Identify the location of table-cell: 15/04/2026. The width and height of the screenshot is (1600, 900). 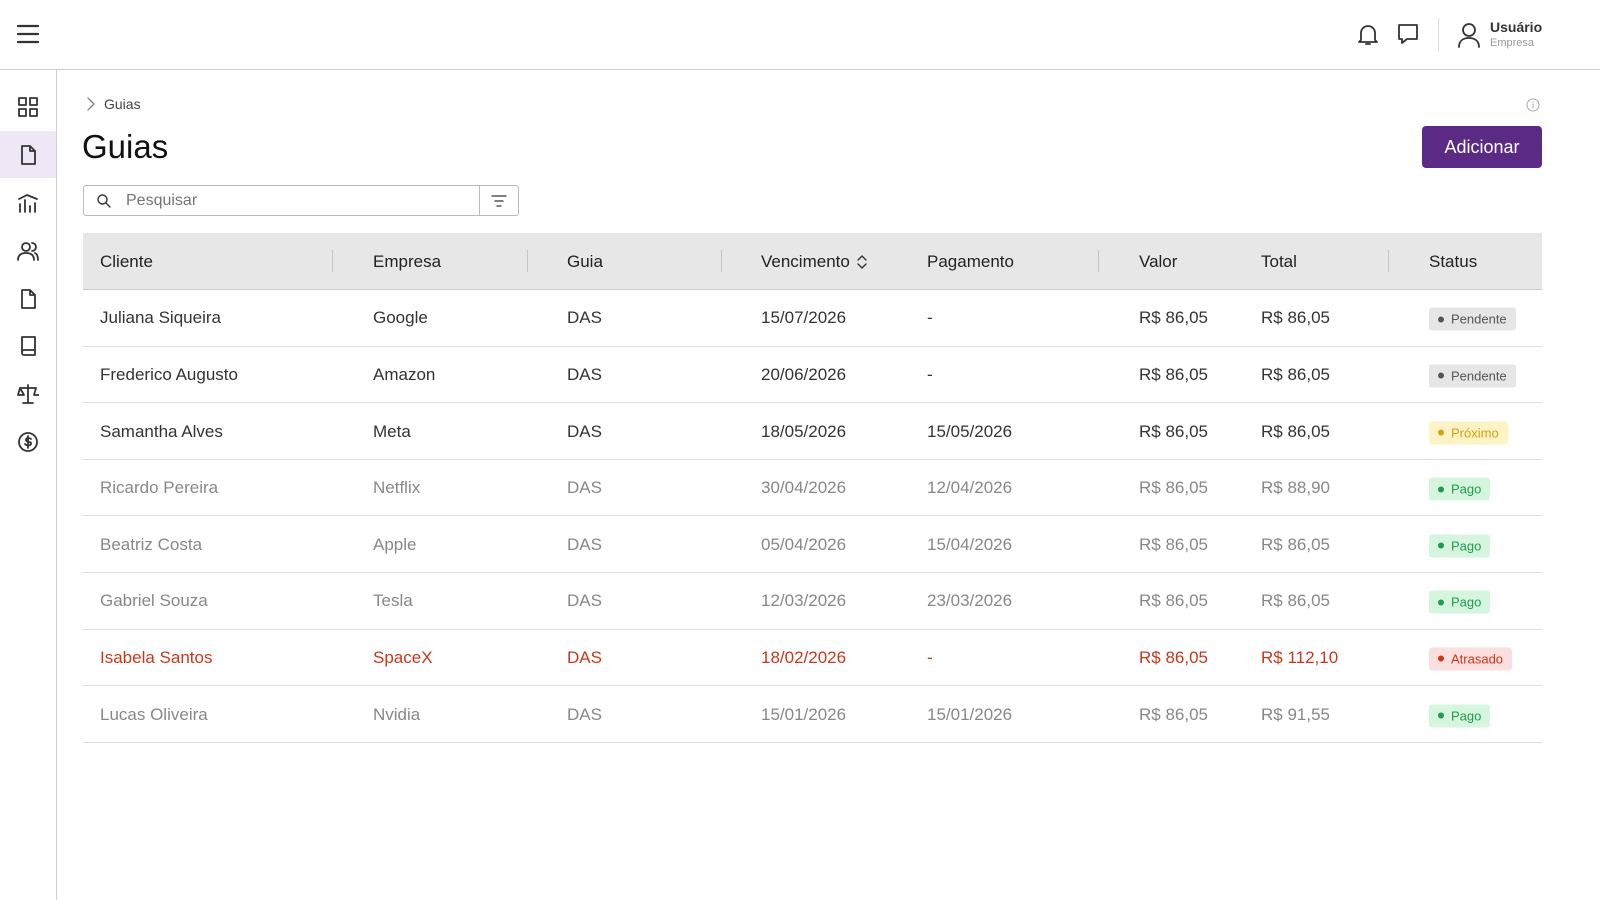
(970, 544).